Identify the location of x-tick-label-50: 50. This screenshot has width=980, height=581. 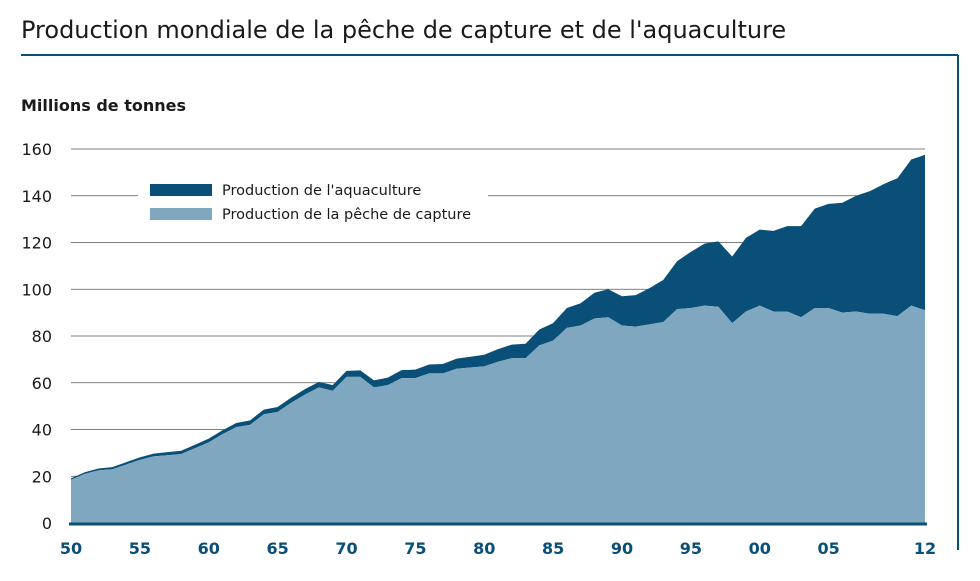
(71, 548).